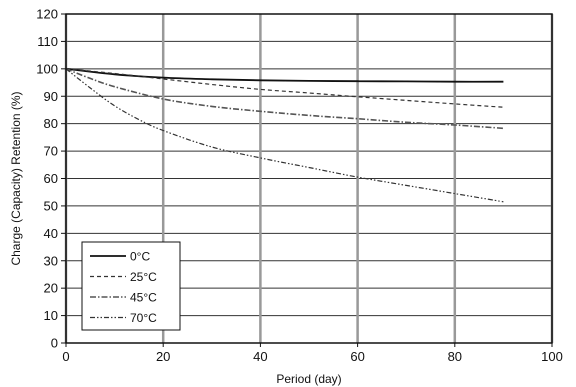 This screenshot has width=576, height=387. I want to click on y-tick-label: 0, so click(54, 343).